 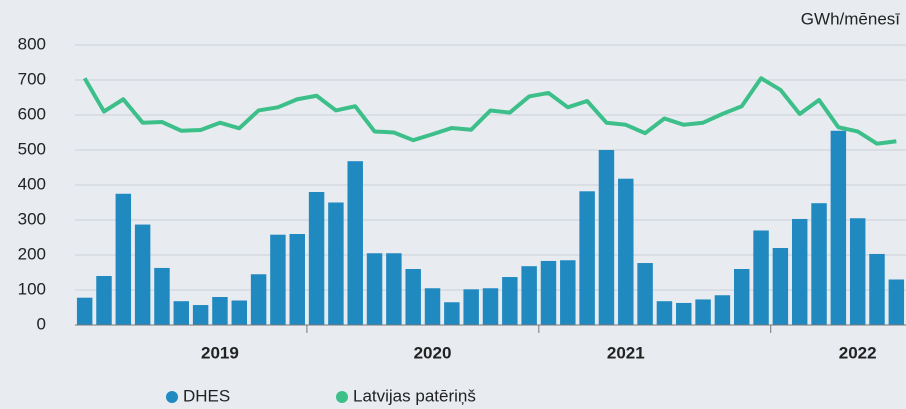 What do you see at coordinates (626, 352) in the screenshot?
I see `x-tick-label: 2021` at bounding box center [626, 352].